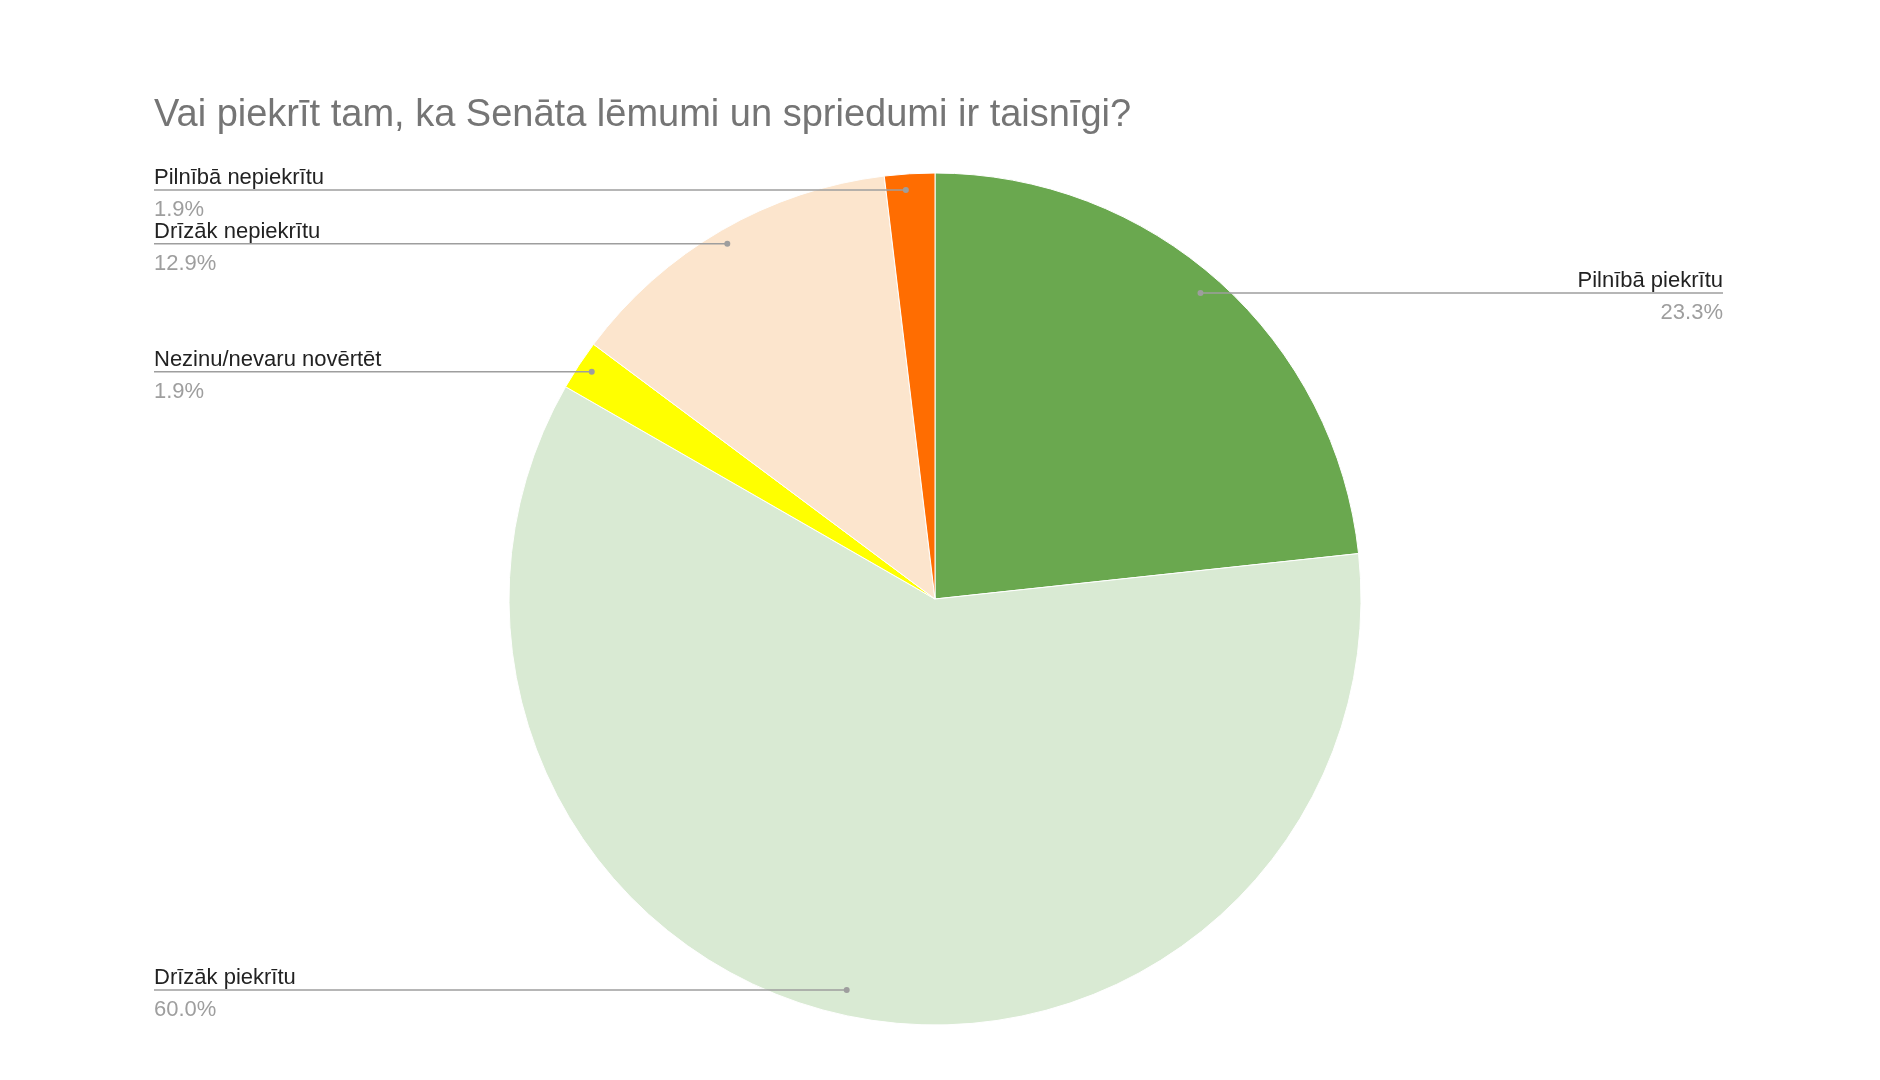  What do you see at coordinates (179, 390) in the screenshot?
I see `data-label: 1.9%` at bounding box center [179, 390].